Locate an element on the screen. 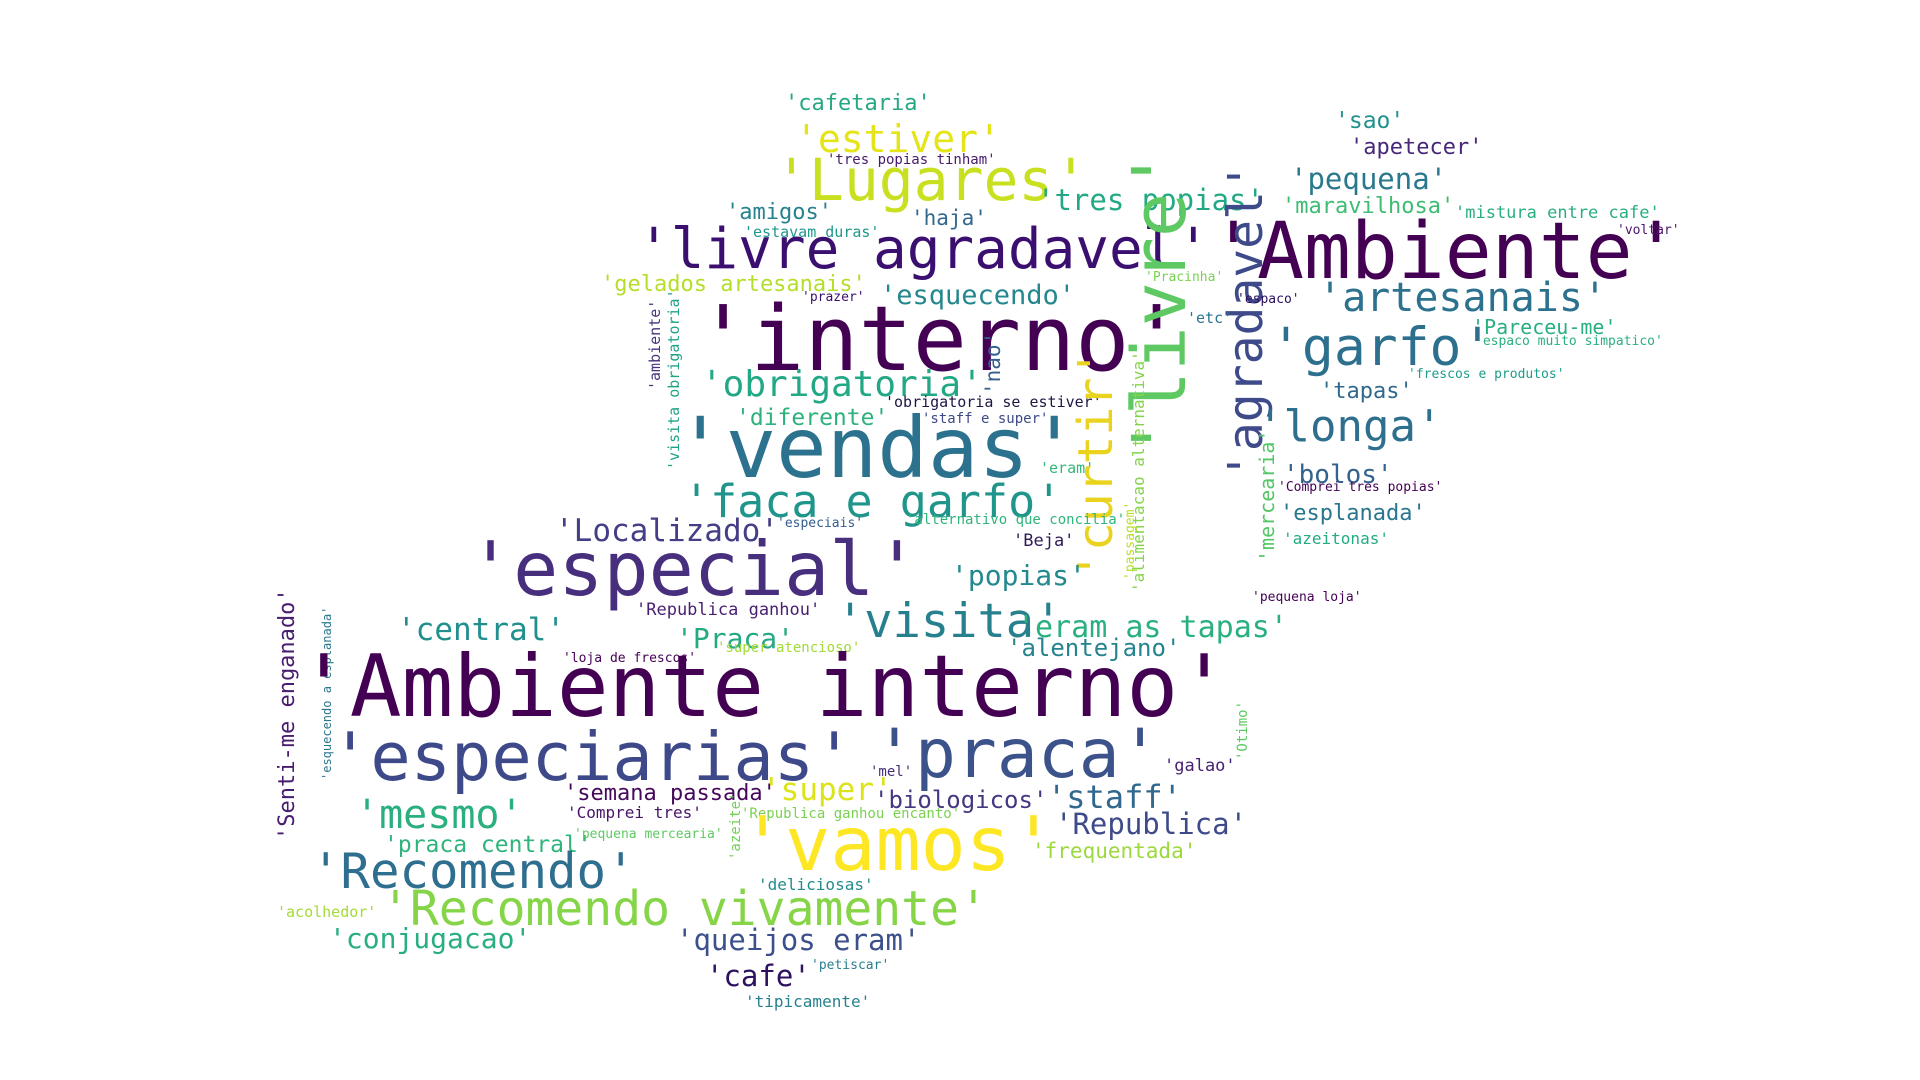 The height and width of the screenshot is (1080, 1920). word-passagem: 'passagem' is located at coordinates (1130, 541).